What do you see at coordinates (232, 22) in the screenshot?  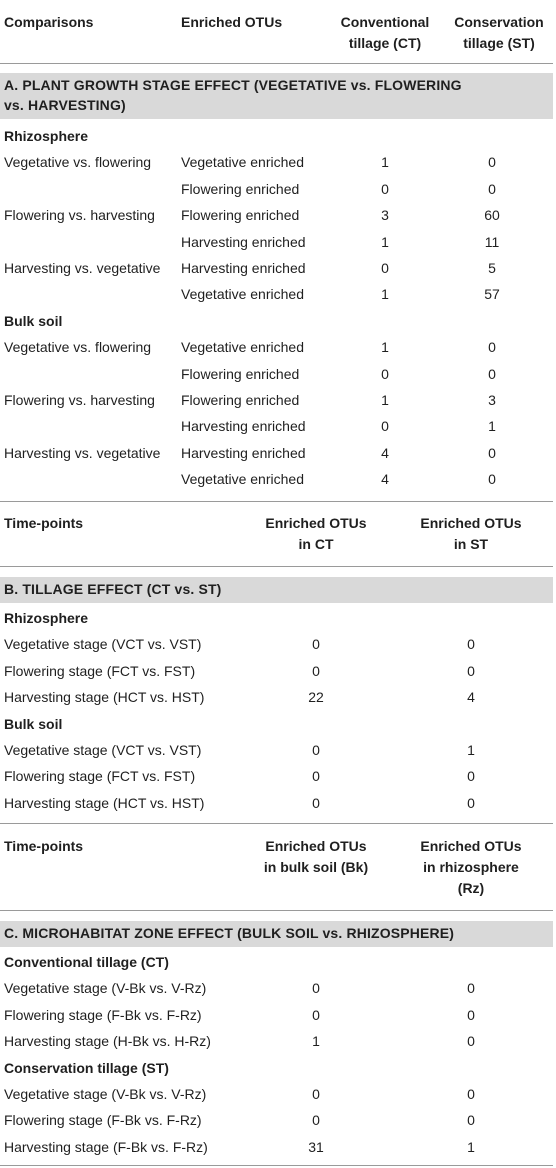 I see `header-enriched-otus: Enriched OTUs` at bounding box center [232, 22].